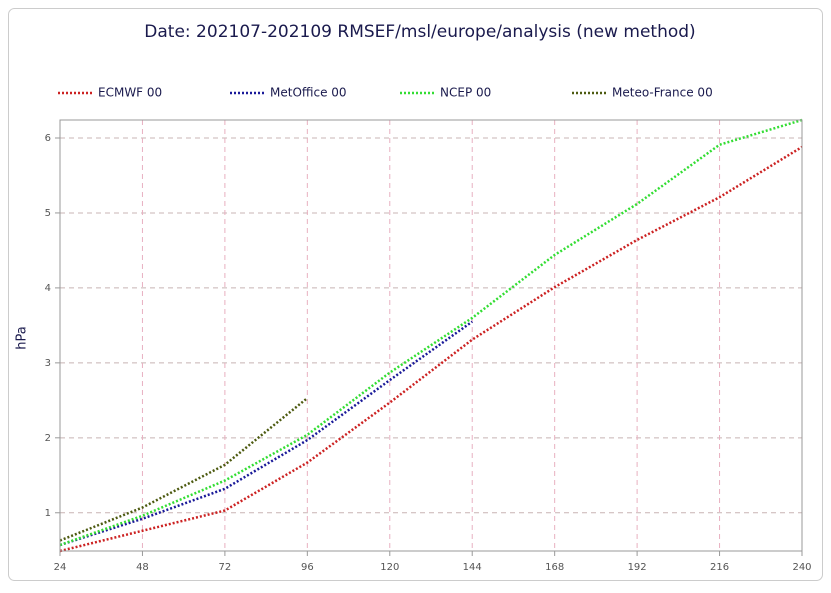  Describe the element at coordinates (48, 288) in the screenshot. I see `y-tick-label: 4` at that location.